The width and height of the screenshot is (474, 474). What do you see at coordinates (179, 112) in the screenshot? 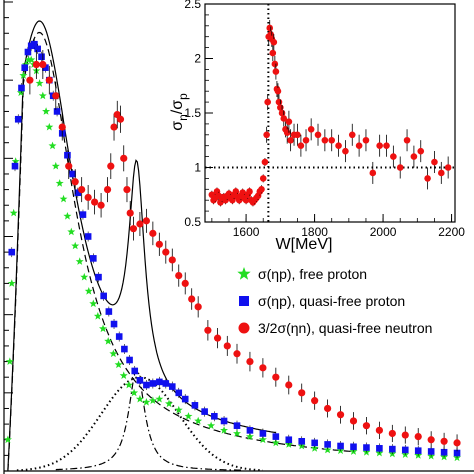
I see `inset-y-axis-title: σn/σp` at bounding box center [179, 112].